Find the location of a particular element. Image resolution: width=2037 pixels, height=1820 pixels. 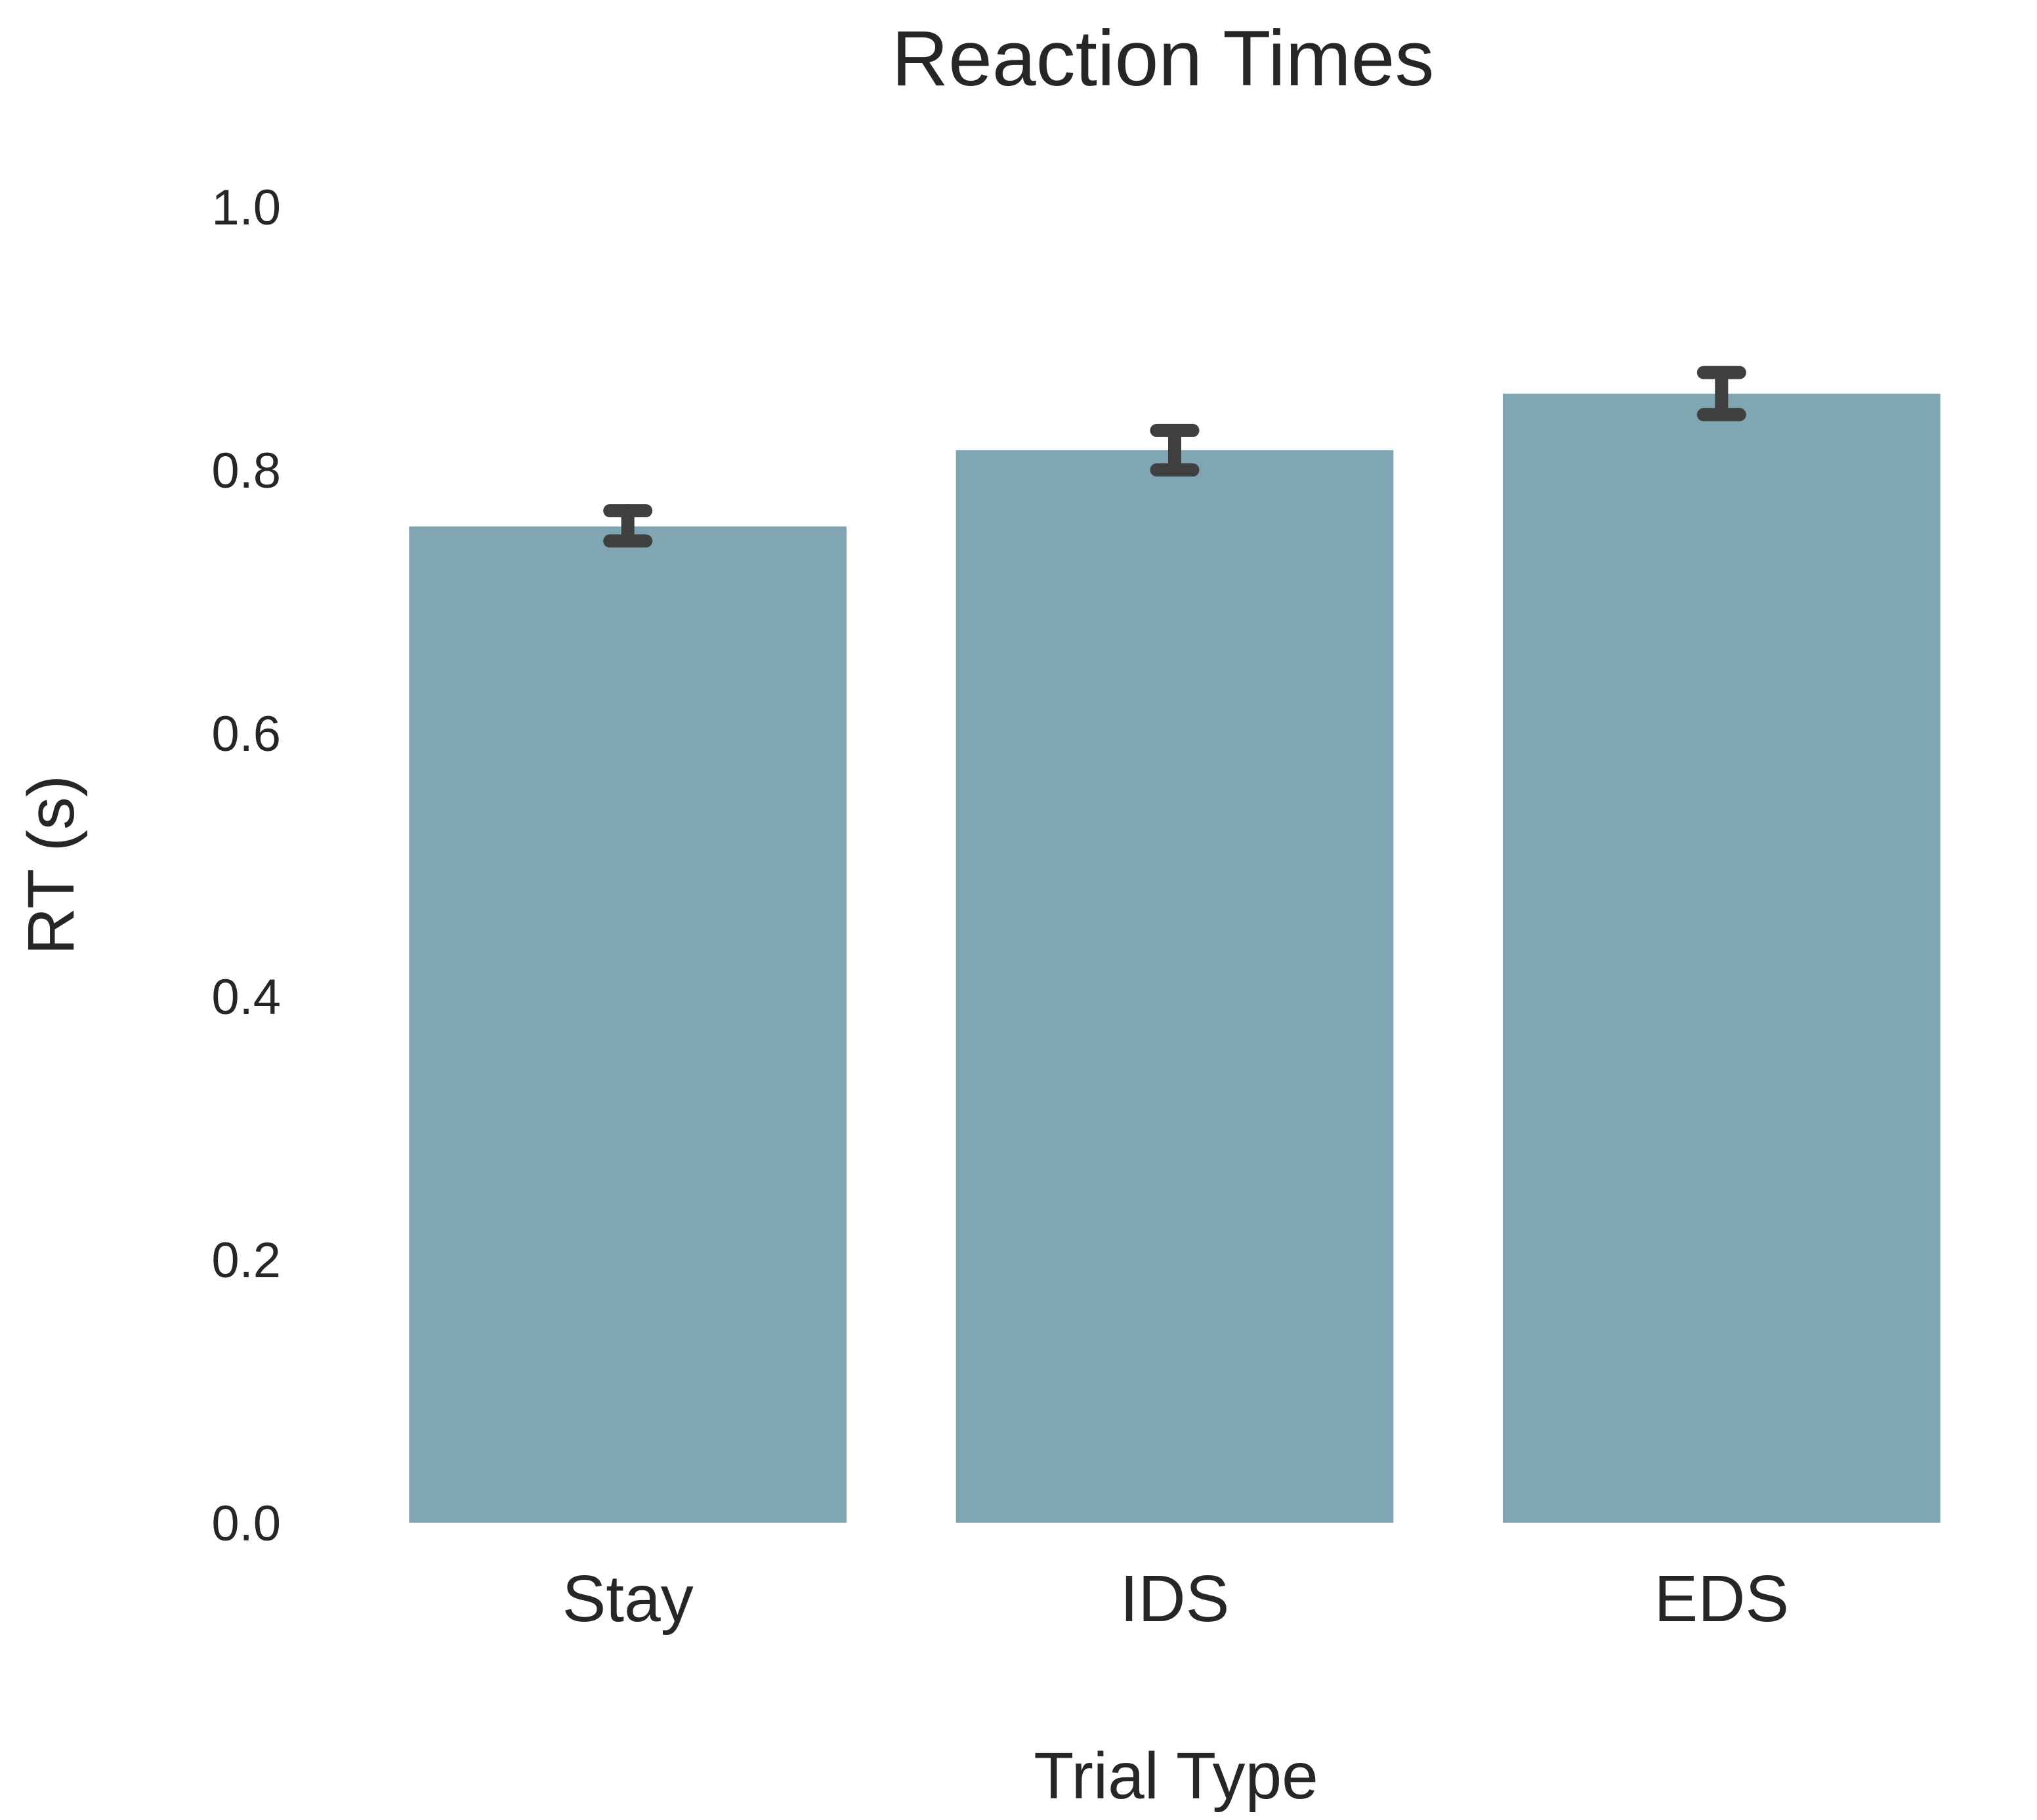

bar-eds is located at coordinates (1722, 958).